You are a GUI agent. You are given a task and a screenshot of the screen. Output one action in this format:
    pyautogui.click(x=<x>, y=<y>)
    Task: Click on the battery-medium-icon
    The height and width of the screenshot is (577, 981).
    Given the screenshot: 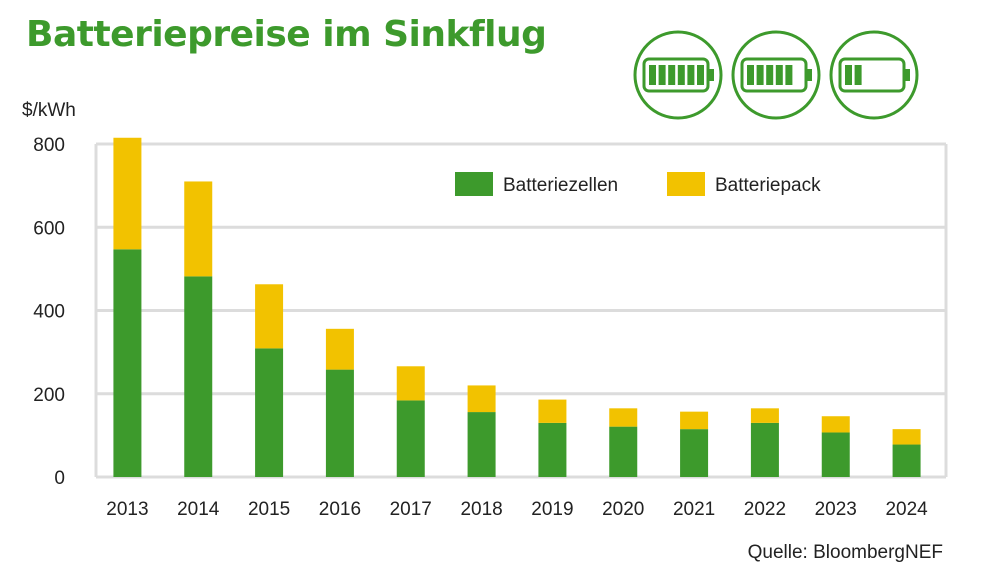 What is the action you would take?
    pyautogui.click(x=776, y=75)
    